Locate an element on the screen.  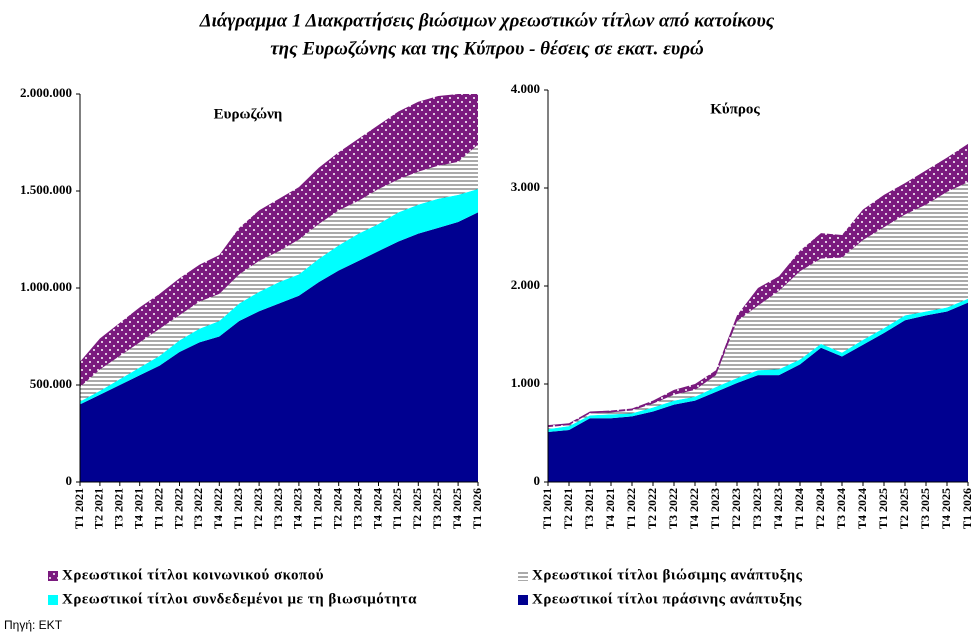
chart-title: Ευρωζώνη is located at coordinates (248, 114).